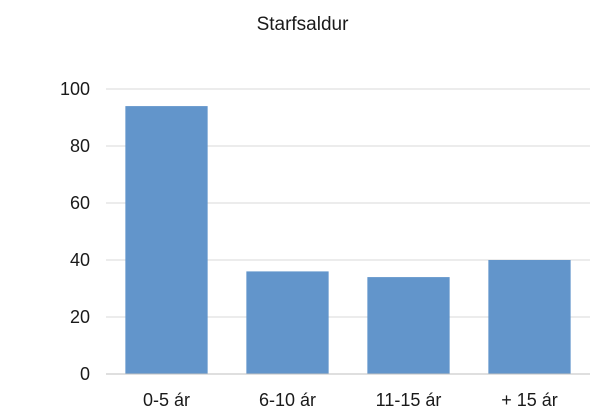  What do you see at coordinates (75, 89) in the screenshot?
I see `y-tick-label: 100` at bounding box center [75, 89].